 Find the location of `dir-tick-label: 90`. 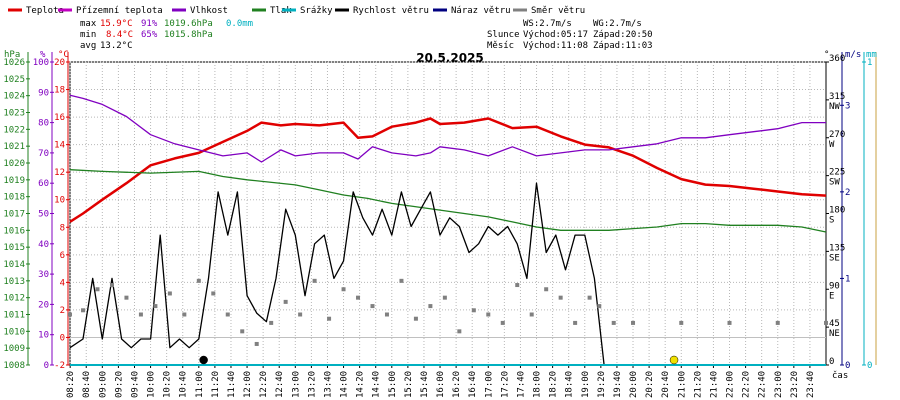

dir-tick-label: 90 is located at coordinates (834, 286).